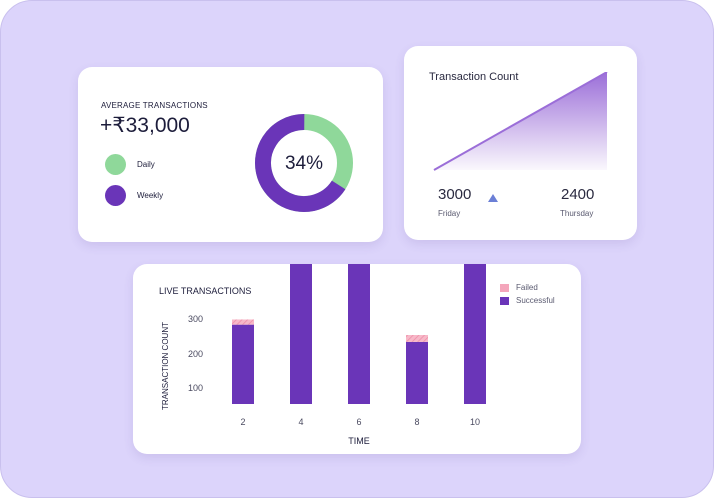  What do you see at coordinates (578, 194) in the screenshot?
I see `thursday-count-value: 2400` at bounding box center [578, 194].